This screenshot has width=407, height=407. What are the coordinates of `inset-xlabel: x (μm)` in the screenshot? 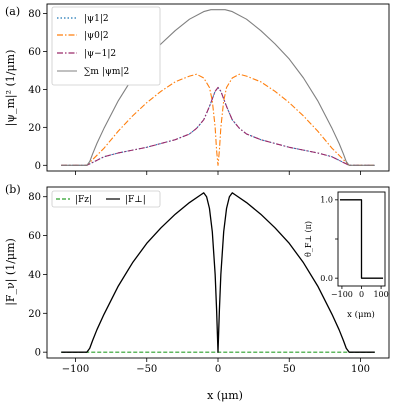 It's located at (361, 314).